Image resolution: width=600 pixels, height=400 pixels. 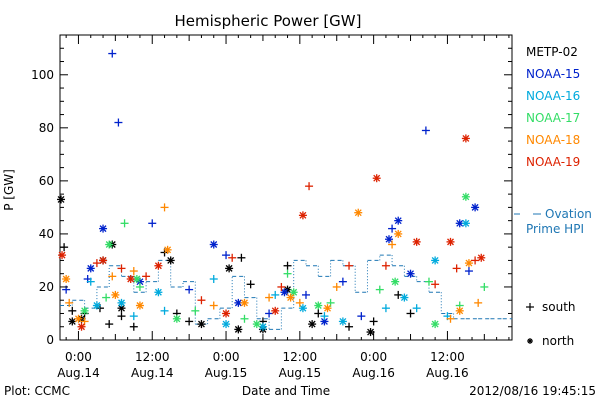 I want to click on y-tick-label: 60, so click(x=46, y=181).